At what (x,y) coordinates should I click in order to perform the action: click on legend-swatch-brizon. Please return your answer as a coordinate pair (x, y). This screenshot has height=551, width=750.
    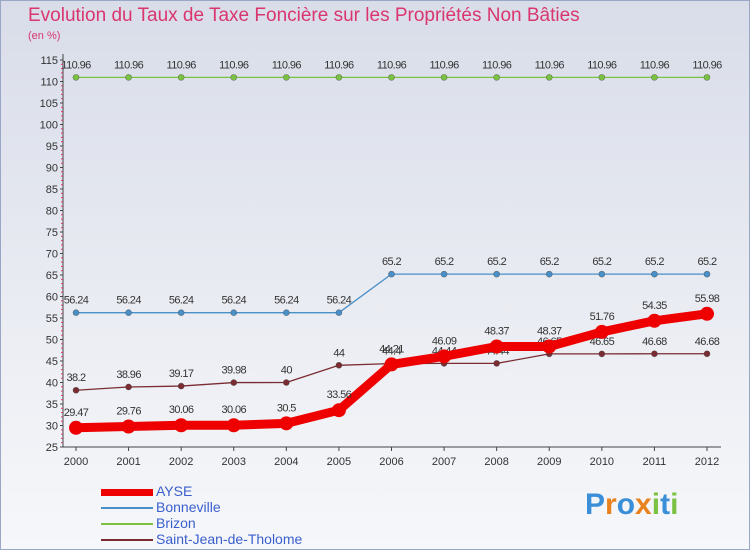
    Looking at the image, I should click on (127, 524).